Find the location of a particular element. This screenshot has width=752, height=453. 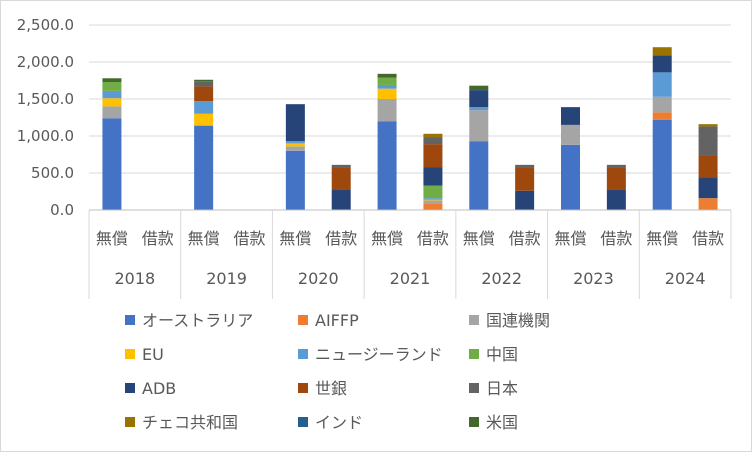

legend-label: 日本 is located at coordinates (502, 388).